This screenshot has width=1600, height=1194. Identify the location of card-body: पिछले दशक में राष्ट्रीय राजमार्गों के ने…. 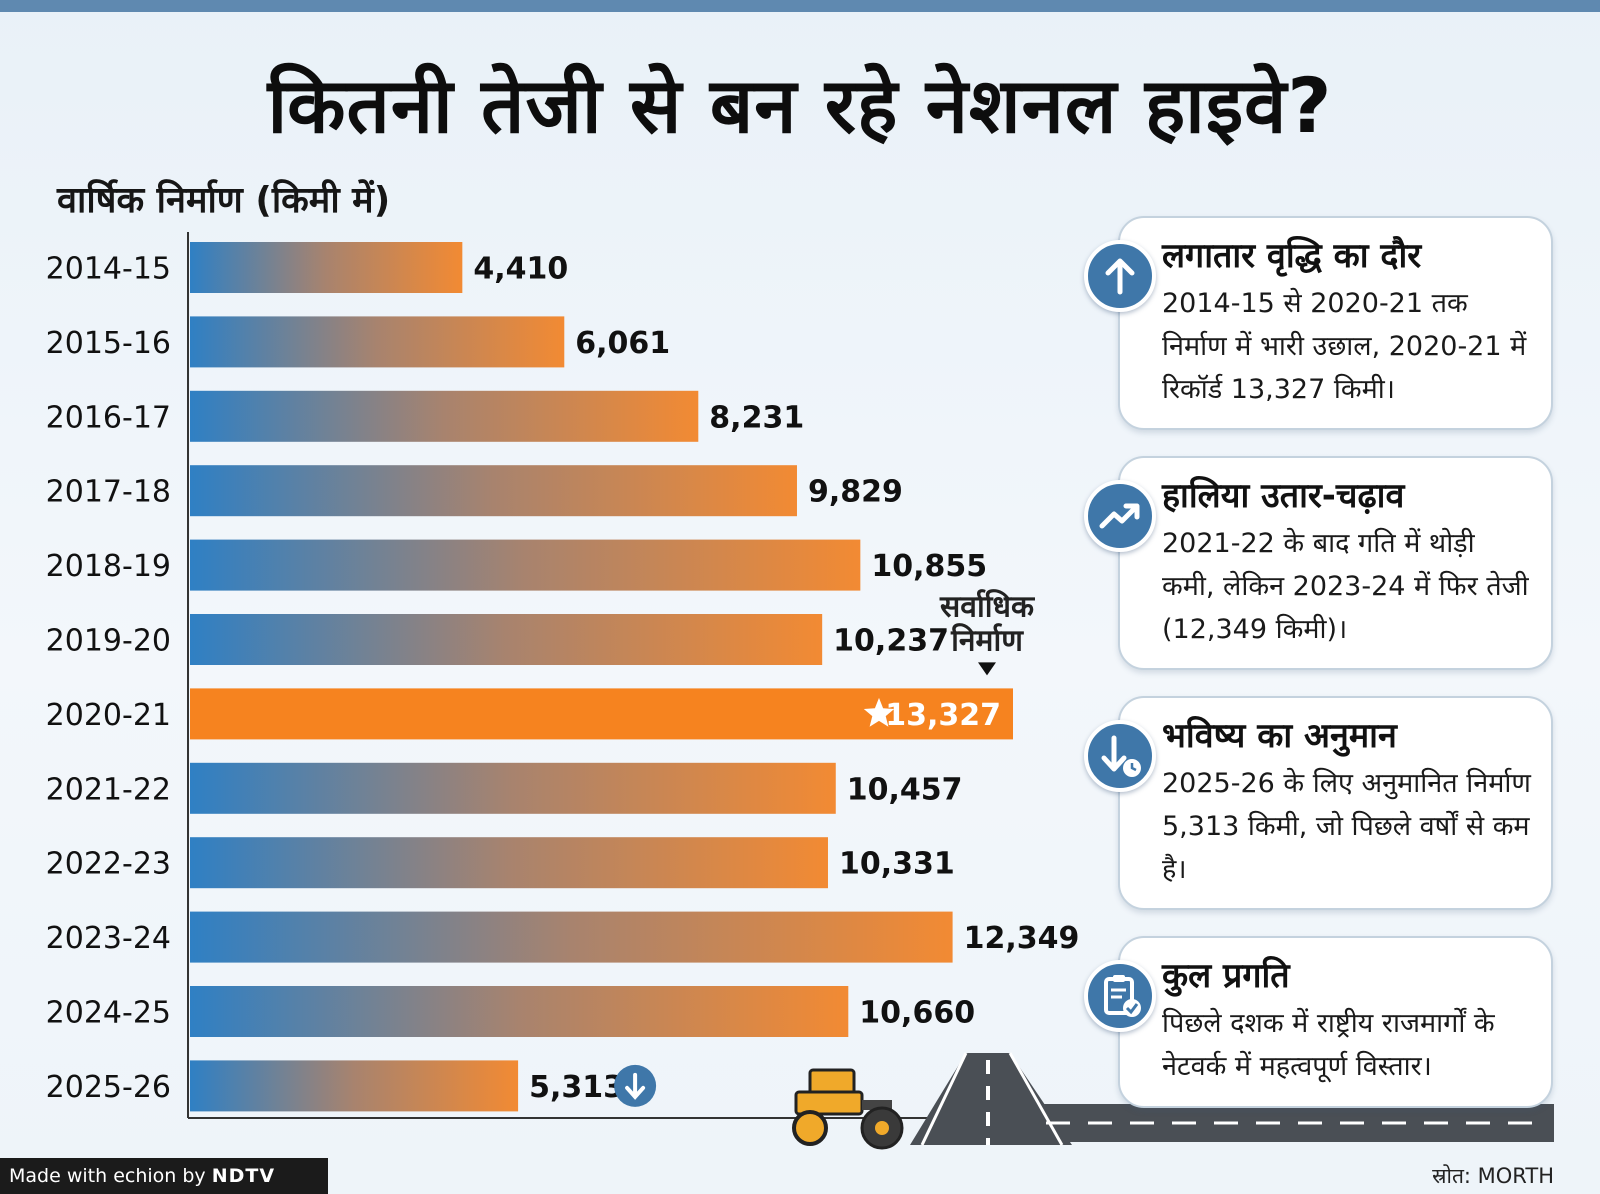
(1328, 1045).